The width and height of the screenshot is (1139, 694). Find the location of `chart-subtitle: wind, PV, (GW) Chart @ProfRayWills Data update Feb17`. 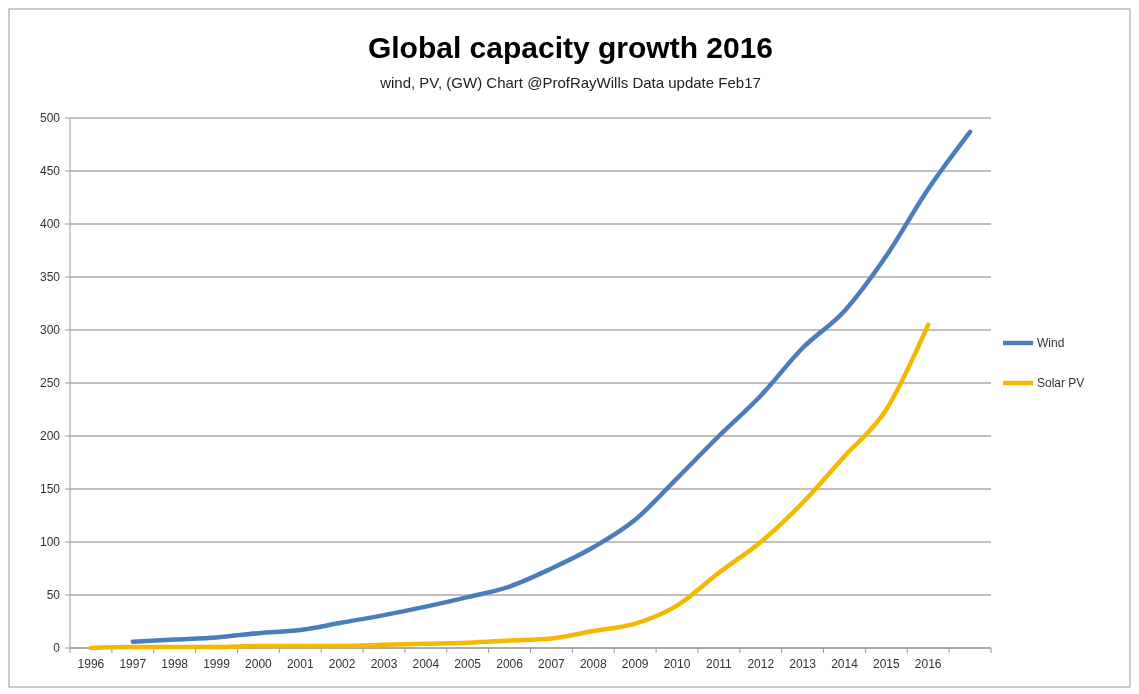

chart-subtitle: wind, PV, (GW) Chart @ProfRayWills Data update Feb17 is located at coordinates (570, 82).